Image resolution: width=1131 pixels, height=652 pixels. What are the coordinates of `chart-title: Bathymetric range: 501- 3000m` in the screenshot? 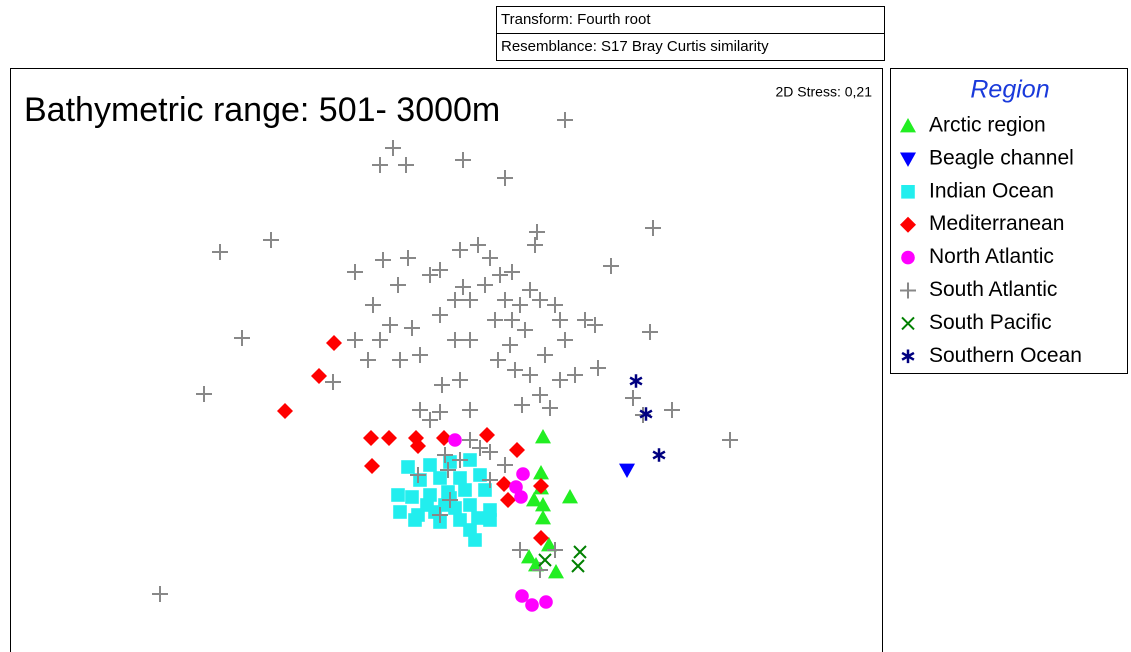 It's located at (262, 110).